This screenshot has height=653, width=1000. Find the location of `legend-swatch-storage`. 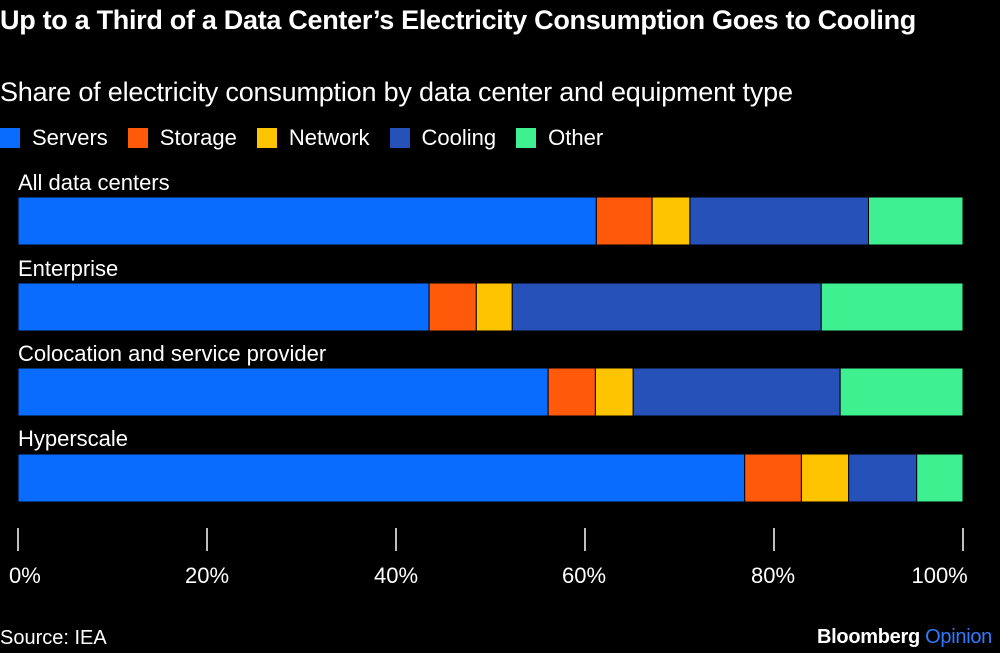

legend-swatch-storage is located at coordinates (137, 138).